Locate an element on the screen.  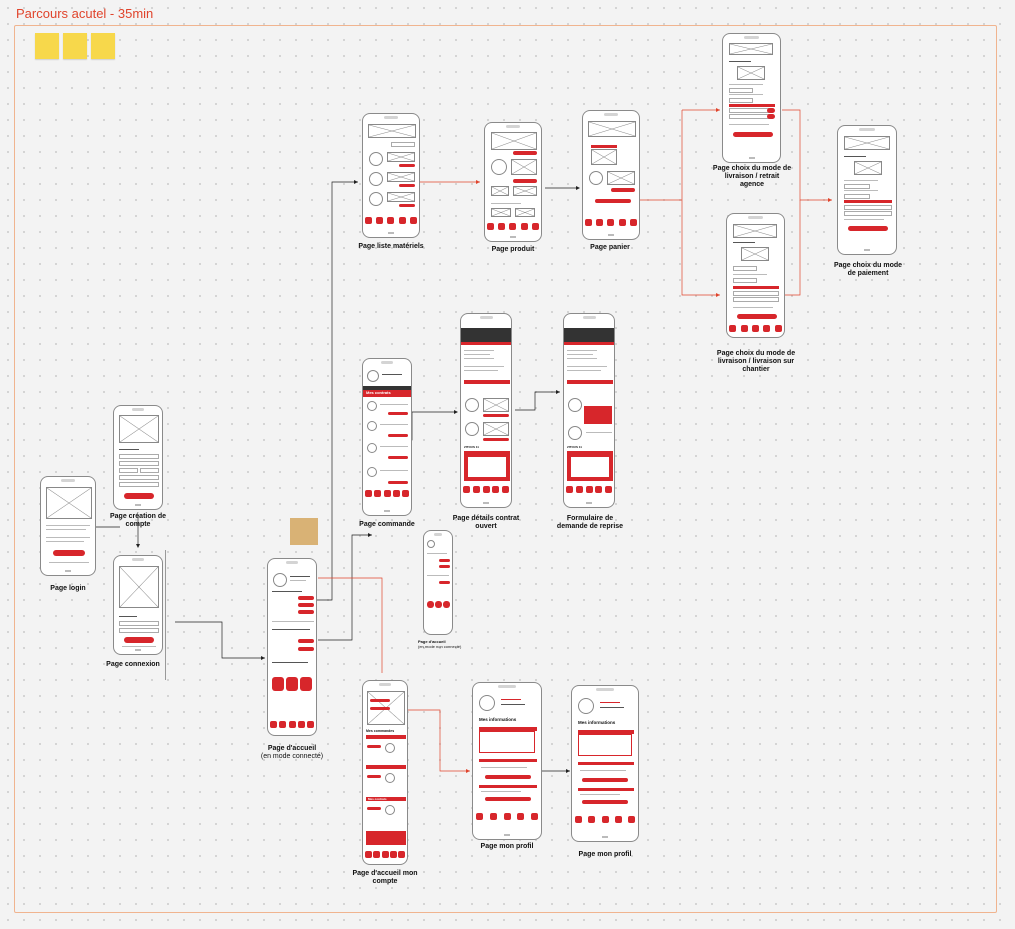
screen-paiement is located at coordinates (867, 190).